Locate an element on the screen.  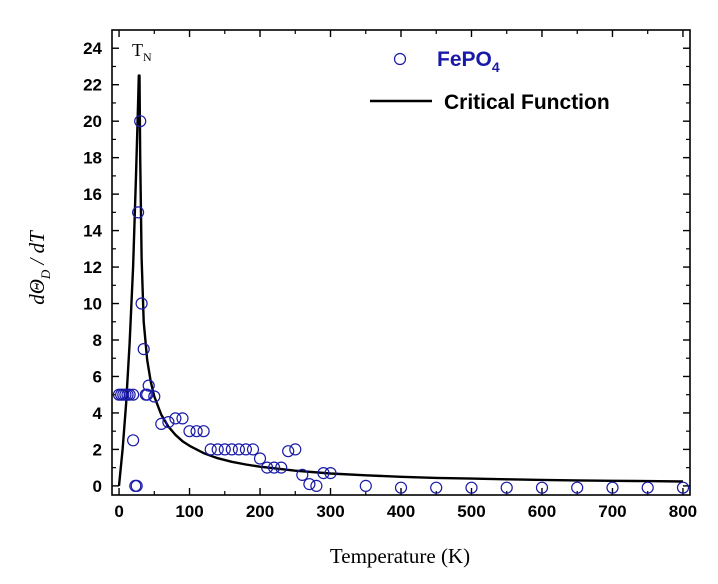
y-tick-label: 10 is located at coordinates (92, 304).